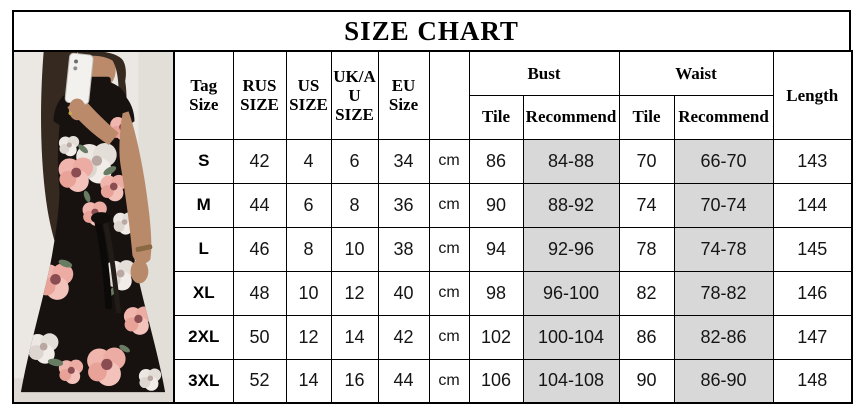 The image size is (860, 416). Describe the element at coordinates (354, 161) in the screenshot. I see `cell-ukau-size: 6` at that location.